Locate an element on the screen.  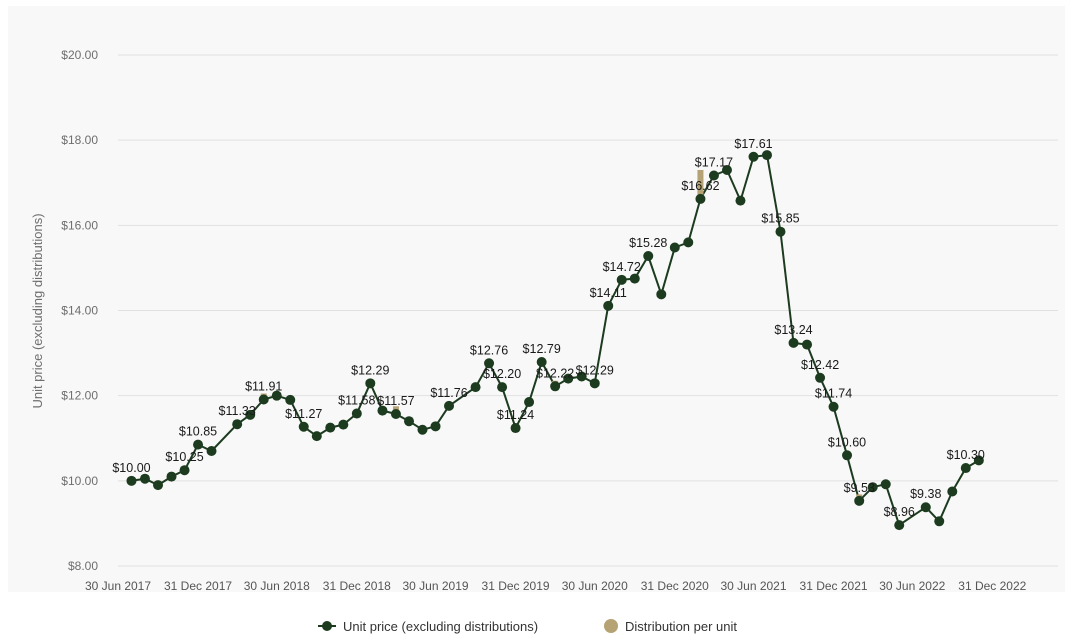
y-tick-label: $8.00 is located at coordinates (83, 566).